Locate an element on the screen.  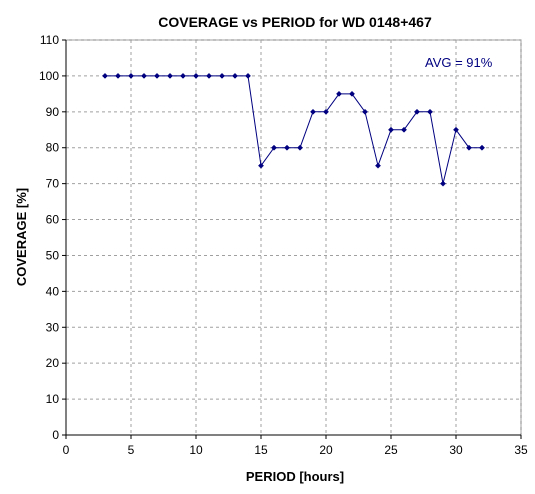
x-axis-title: PERIOD [hours] is located at coordinates (295, 476).